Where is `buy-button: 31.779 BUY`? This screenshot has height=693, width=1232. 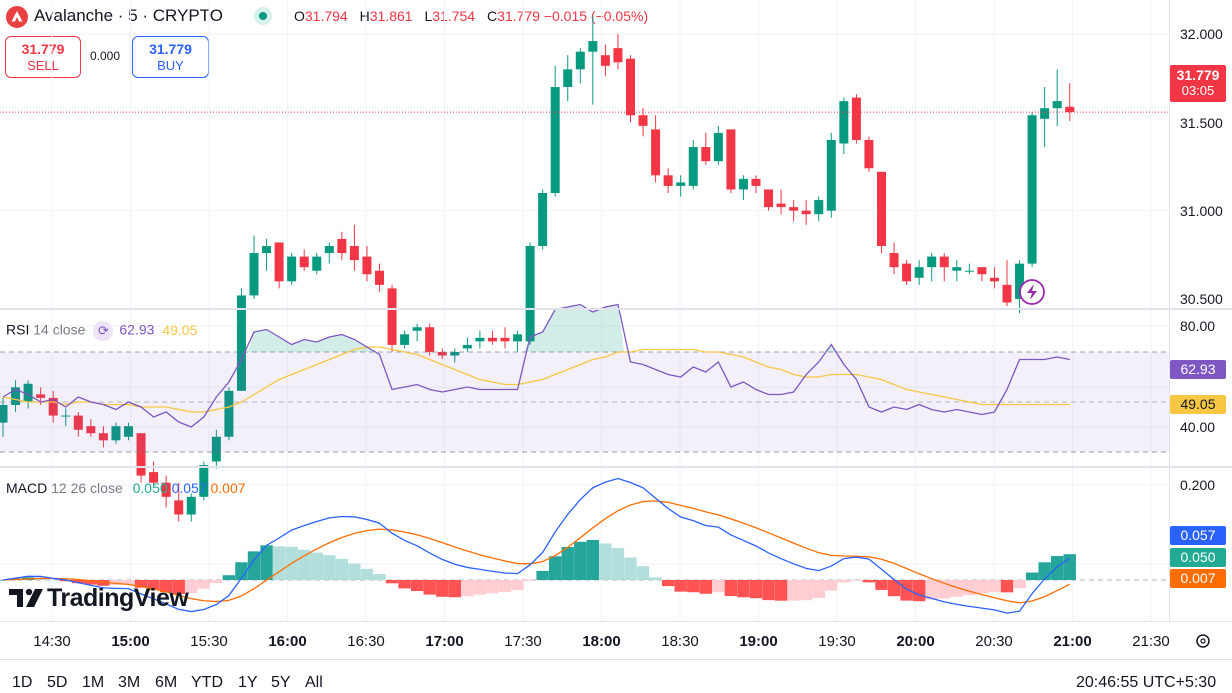
buy-button: 31.779 BUY is located at coordinates (170, 57).